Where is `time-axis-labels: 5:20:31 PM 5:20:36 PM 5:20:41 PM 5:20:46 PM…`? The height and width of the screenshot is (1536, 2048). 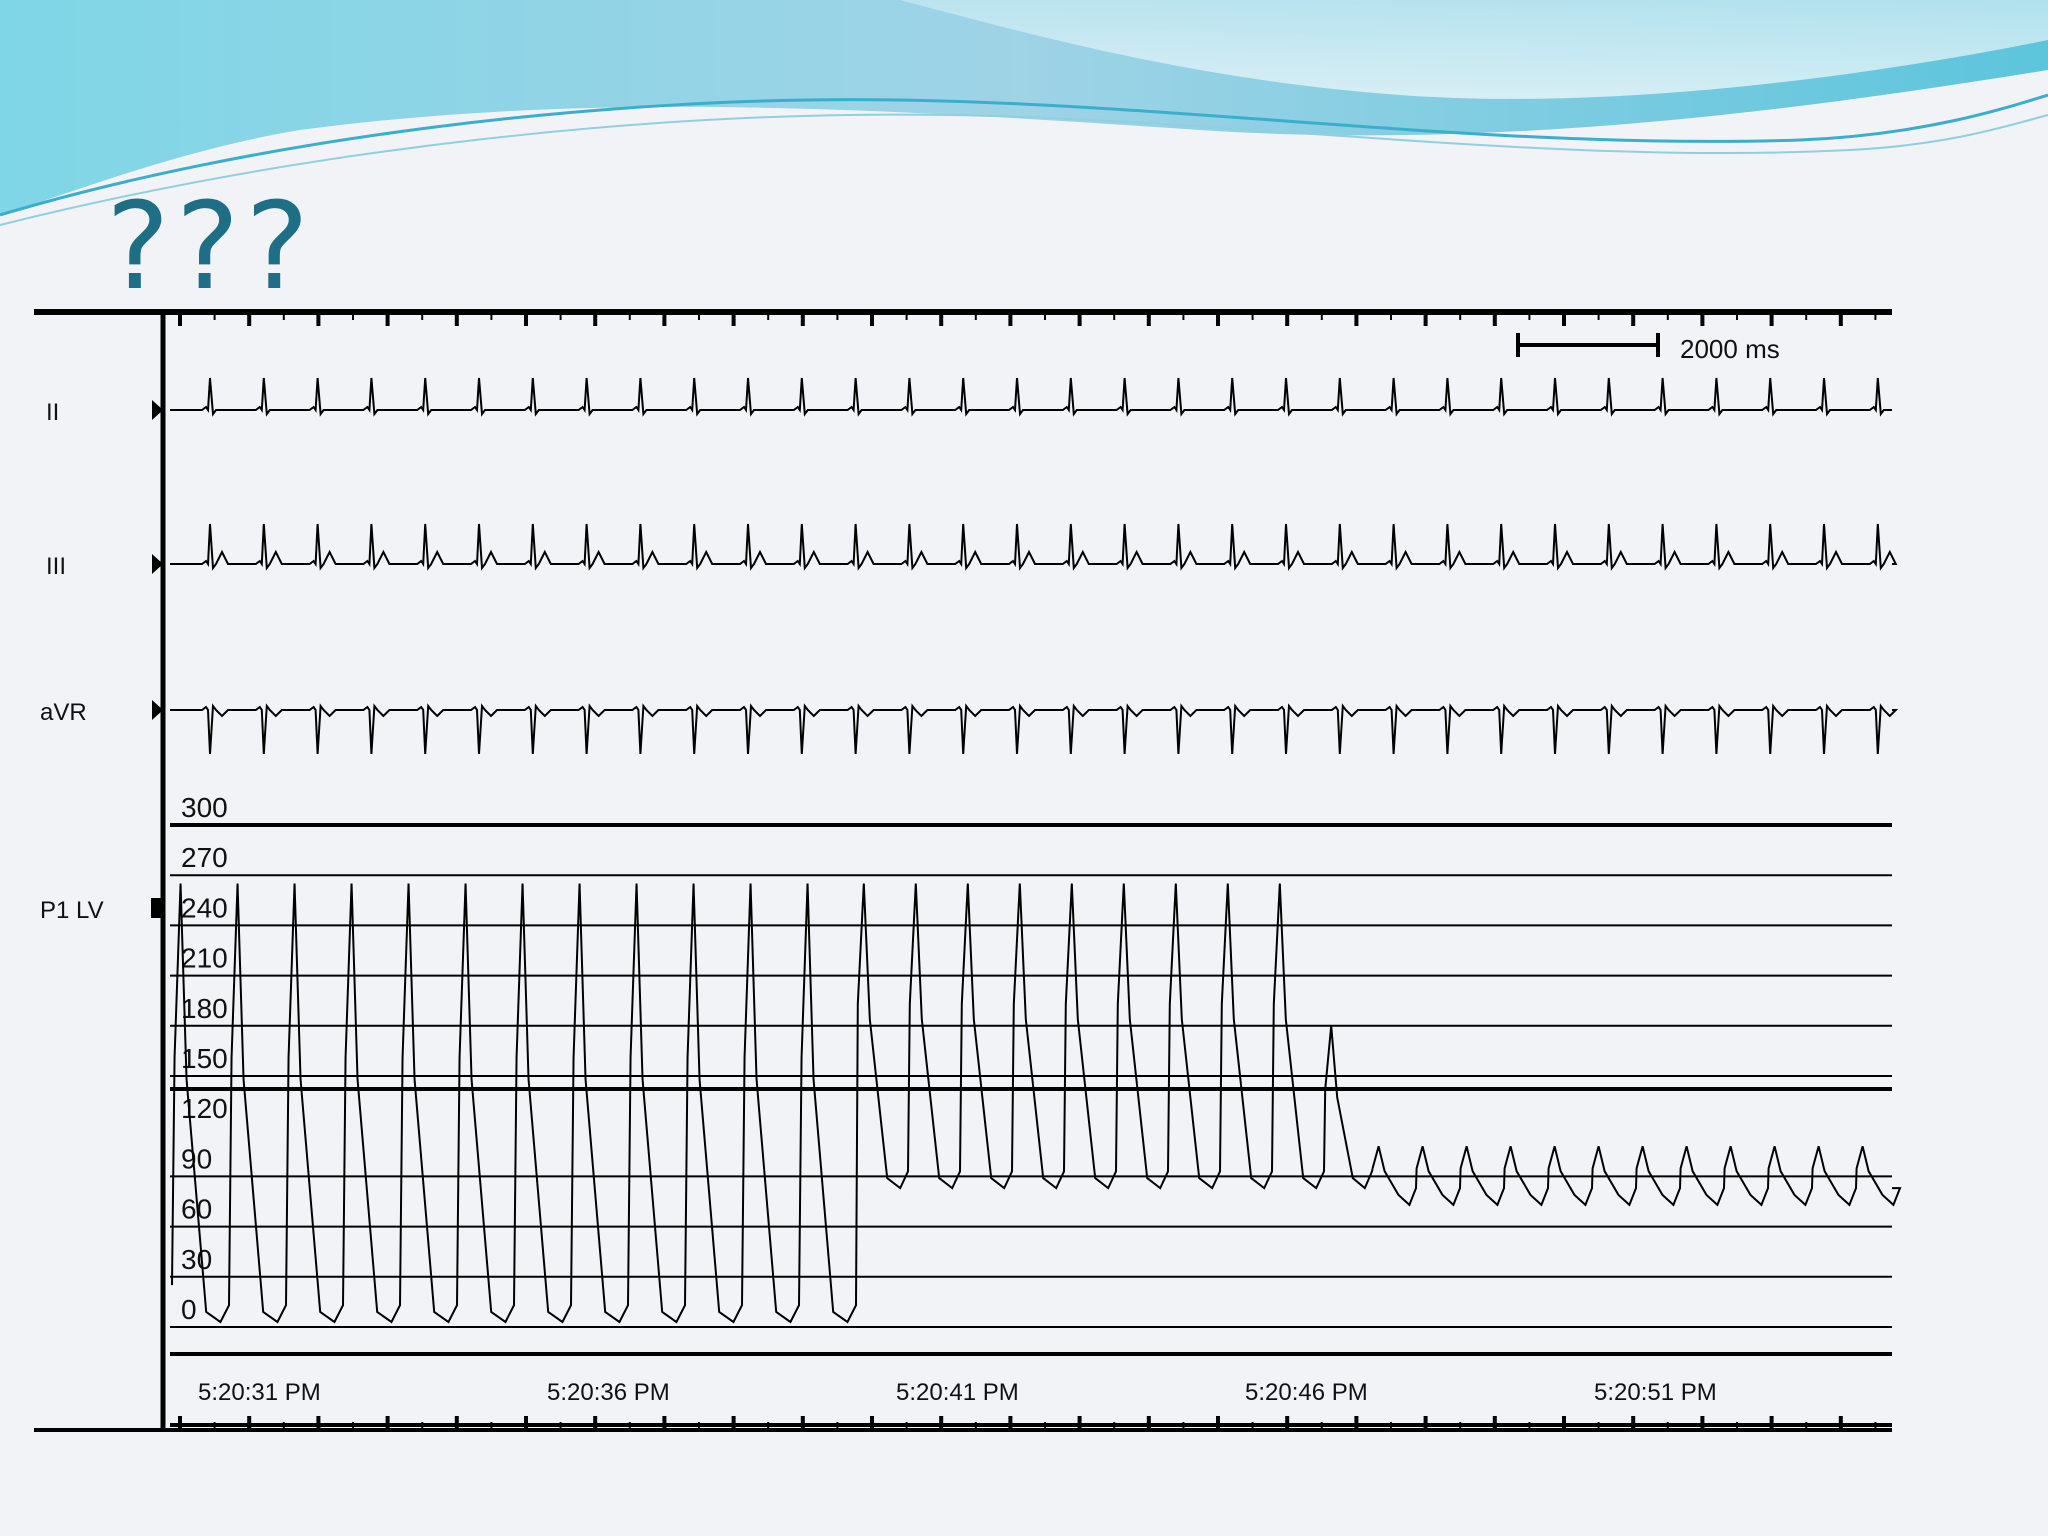
time-axis-labels: 5:20:31 PM 5:20:36 PM 5:20:41 PM 5:20:46 PM… is located at coordinates (957, 1392).